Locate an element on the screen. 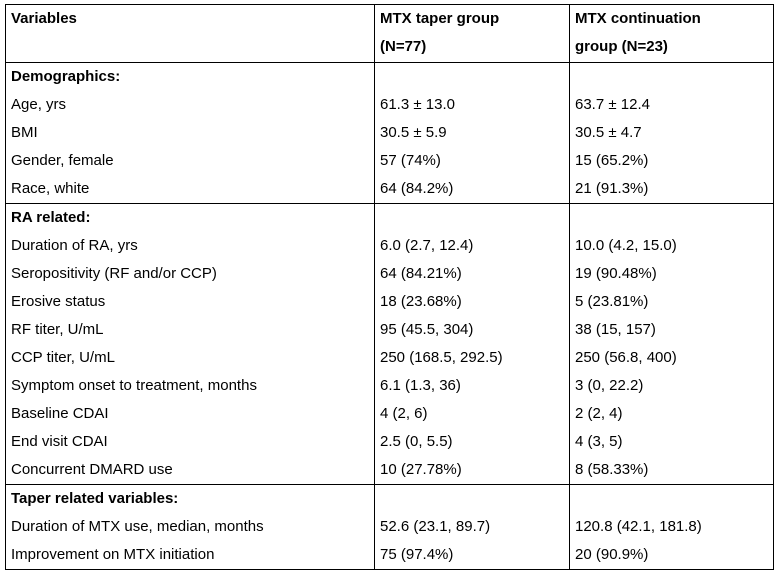 The image size is (778, 575). table-cell: 250 (168.5, 292.5) is located at coordinates (472, 358).